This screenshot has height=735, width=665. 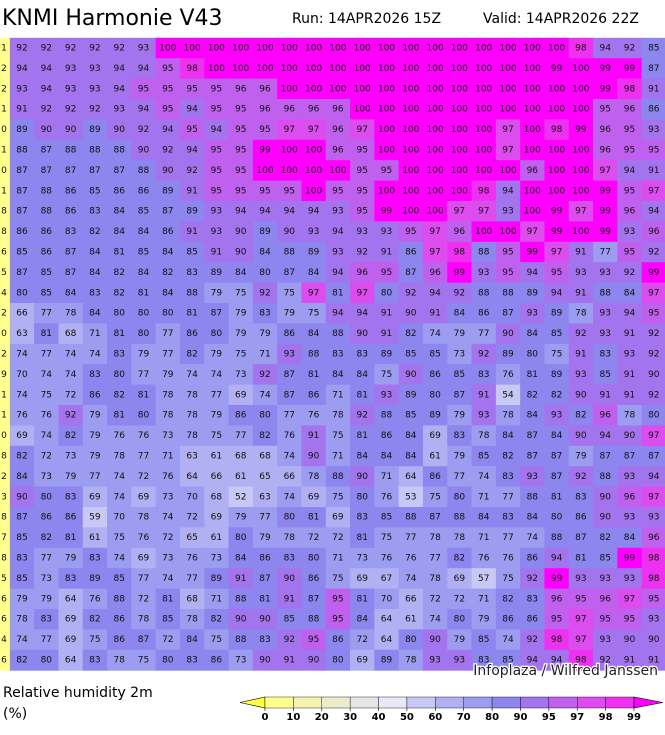 What do you see at coordinates (483, 579) in the screenshot?
I see `humidity-value: 57` at bounding box center [483, 579].